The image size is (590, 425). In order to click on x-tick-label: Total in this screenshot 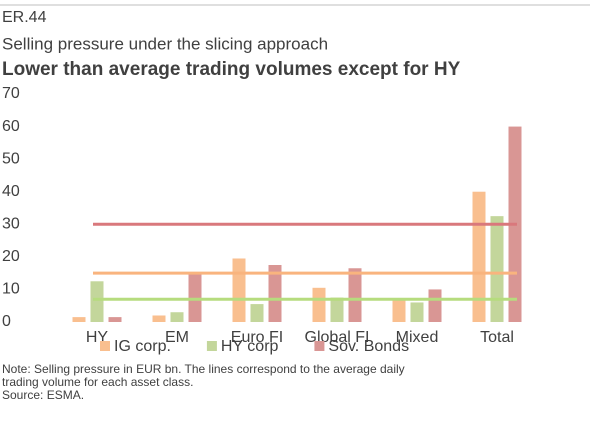, I will do `click(497, 337)`.